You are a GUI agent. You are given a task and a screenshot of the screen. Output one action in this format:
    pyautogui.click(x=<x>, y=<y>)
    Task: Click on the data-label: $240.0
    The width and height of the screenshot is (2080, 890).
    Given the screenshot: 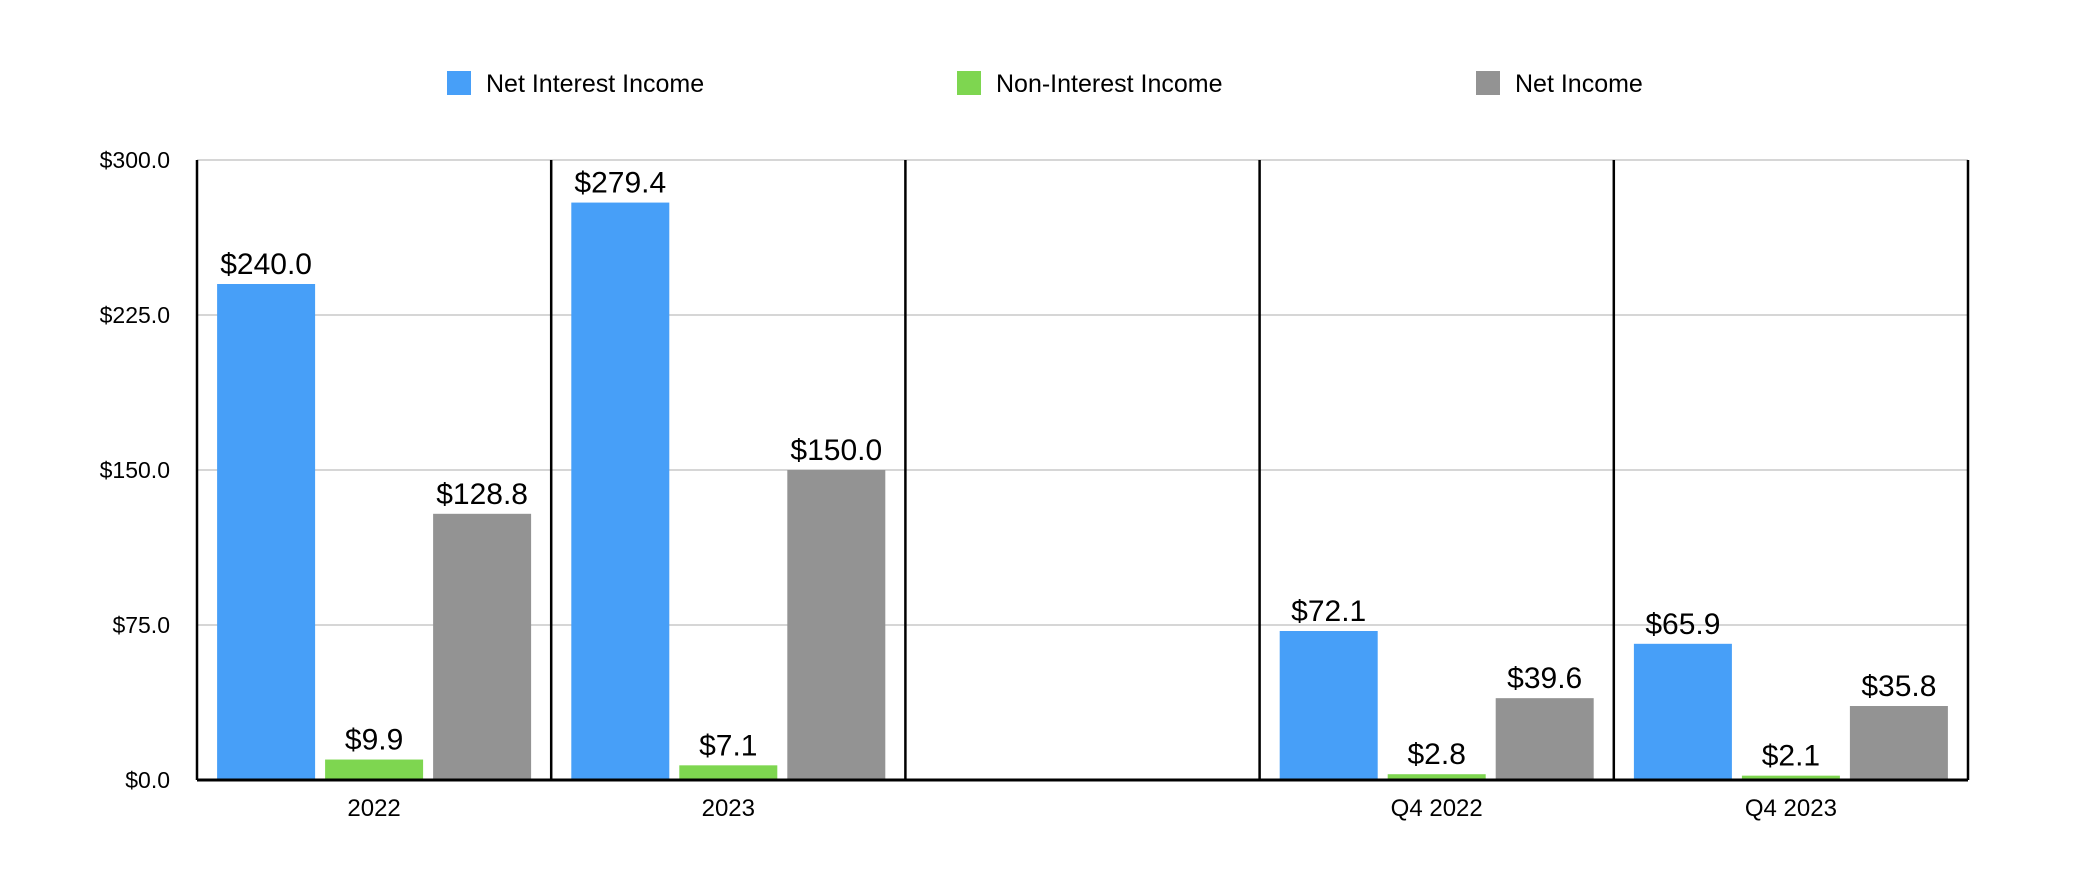 What is the action you would take?
    pyautogui.click(x=266, y=264)
    